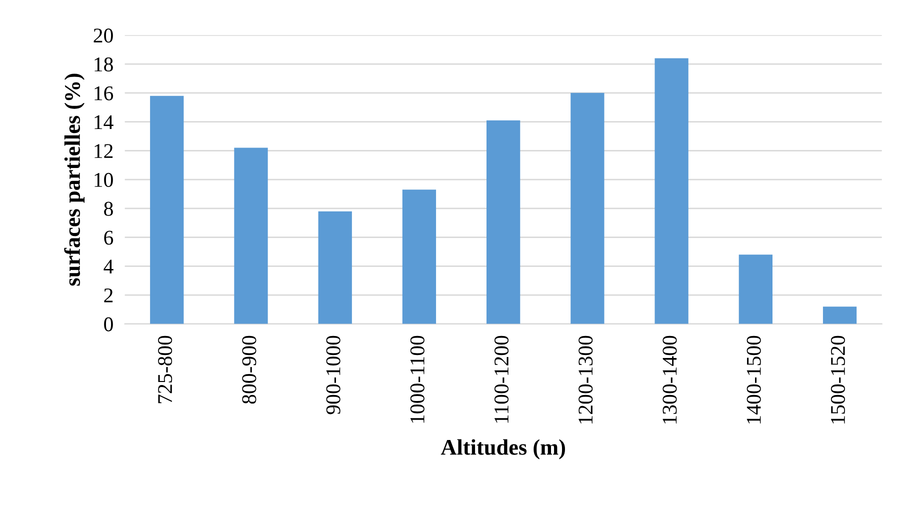  What do you see at coordinates (109, 267) in the screenshot?
I see `y-tick-label: 4` at bounding box center [109, 267].